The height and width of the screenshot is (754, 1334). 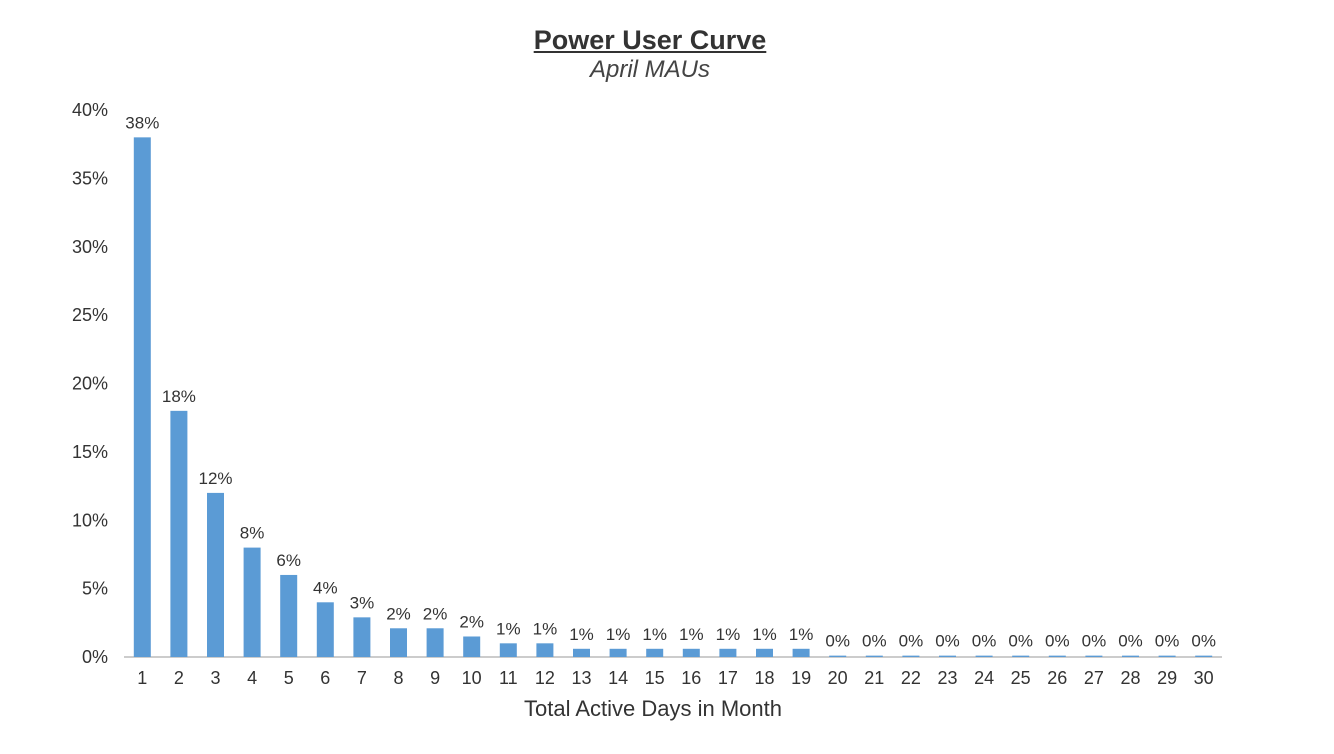 I want to click on chart-title: Power User Curve, so click(x=650, y=40).